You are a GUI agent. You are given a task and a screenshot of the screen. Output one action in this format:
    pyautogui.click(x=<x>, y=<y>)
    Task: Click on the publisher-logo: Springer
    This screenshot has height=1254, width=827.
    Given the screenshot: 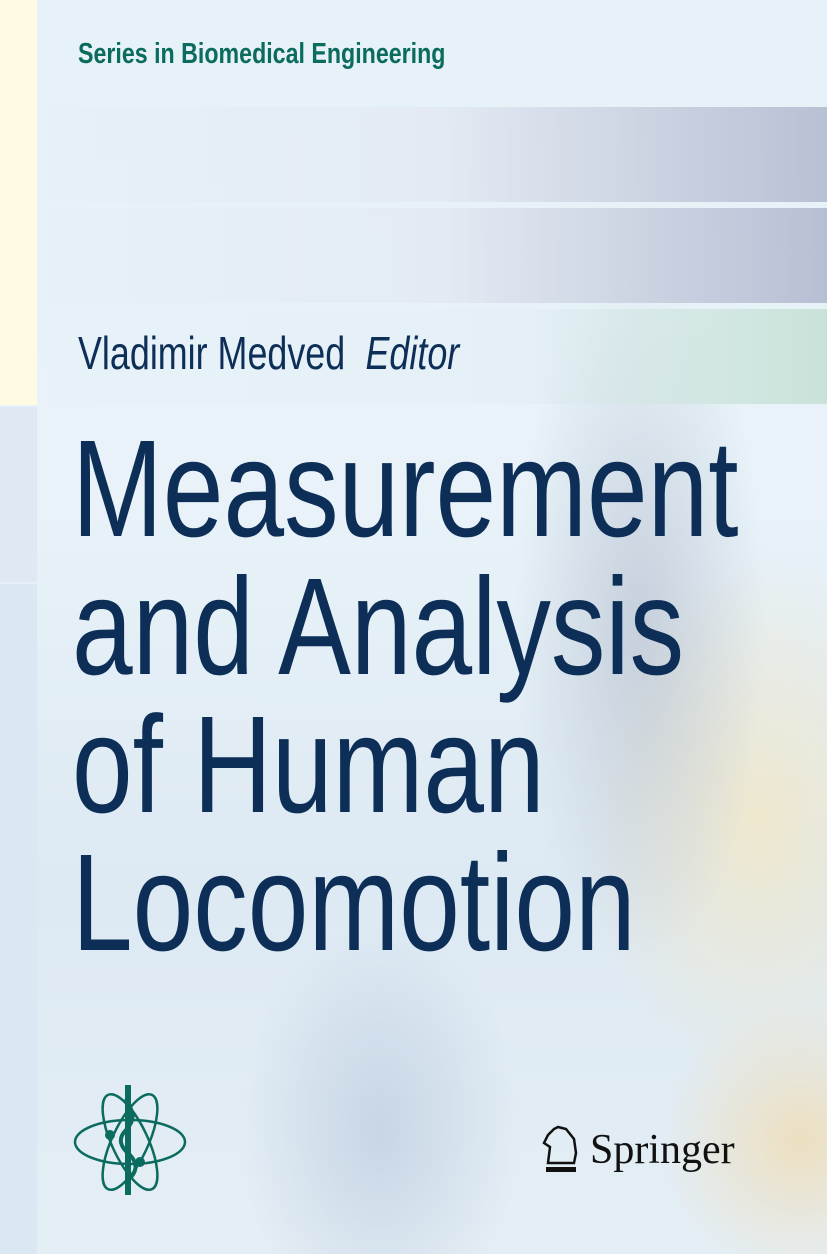 What is the action you would take?
    pyautogui.click(x=637, y=1150)
    